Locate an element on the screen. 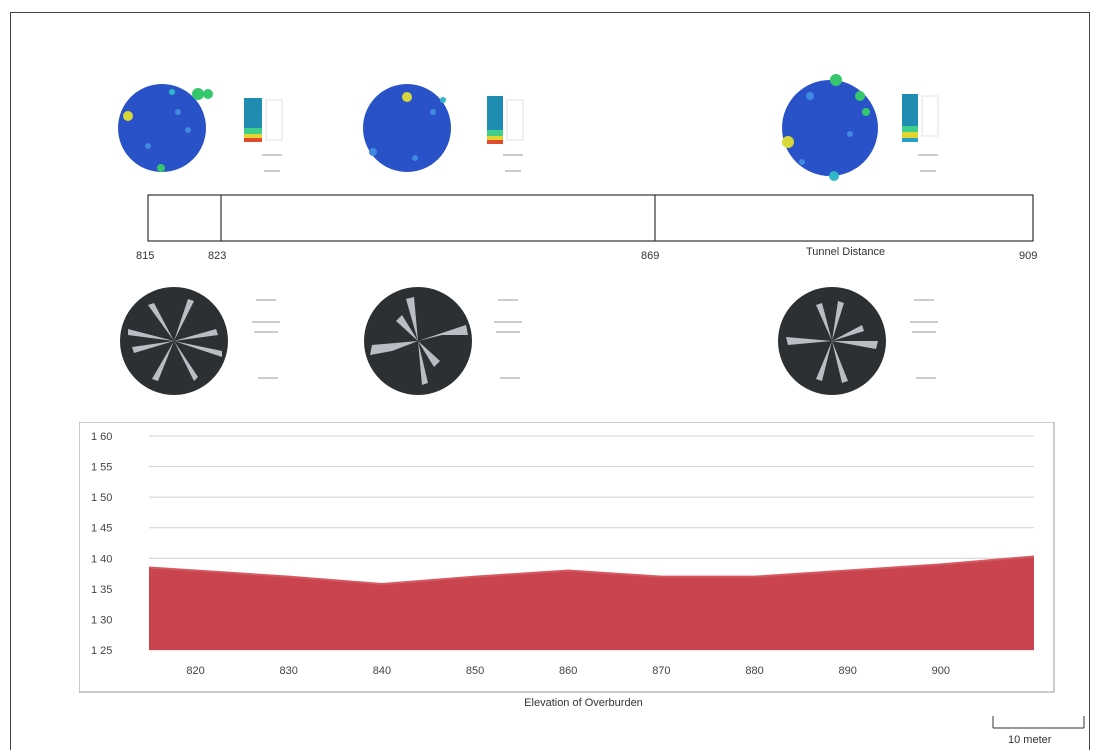 The height and width of the screenshot is (753, 1097). y-tick-label: 1 50 is located at coordinates (101, 498).